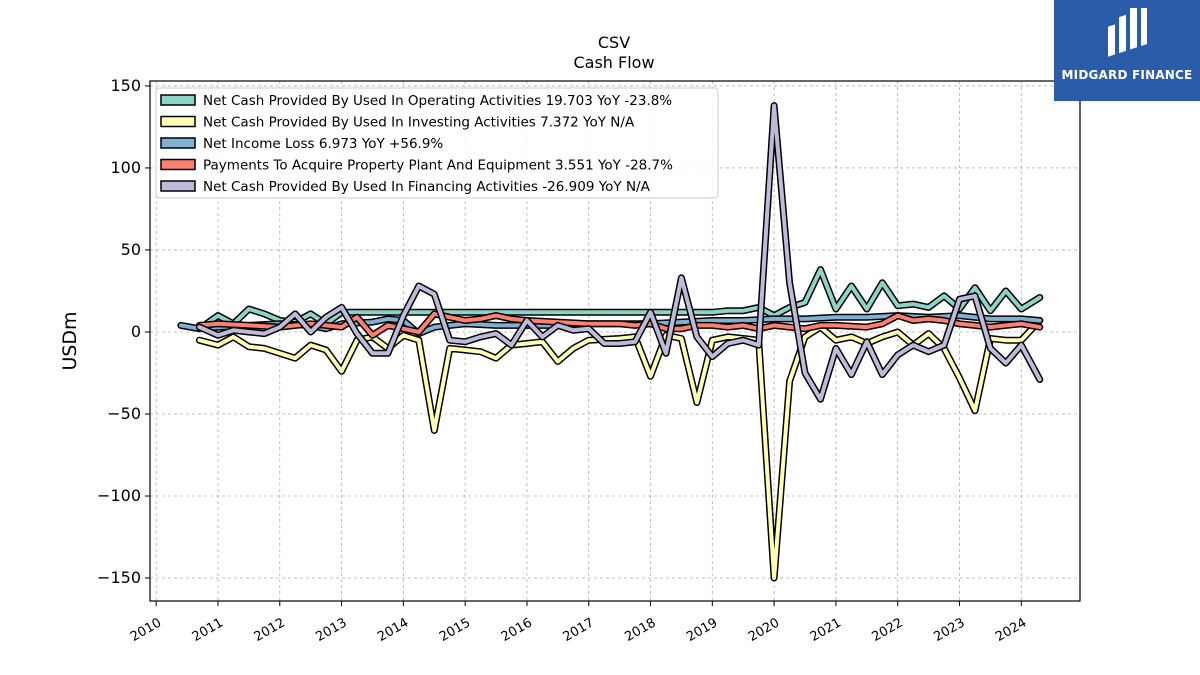 The height and width of the screenshot is (675, 1200). Describe the element at coordinates (136, 331) in the screenshot. I see `y-tick-label: 0` at that location.